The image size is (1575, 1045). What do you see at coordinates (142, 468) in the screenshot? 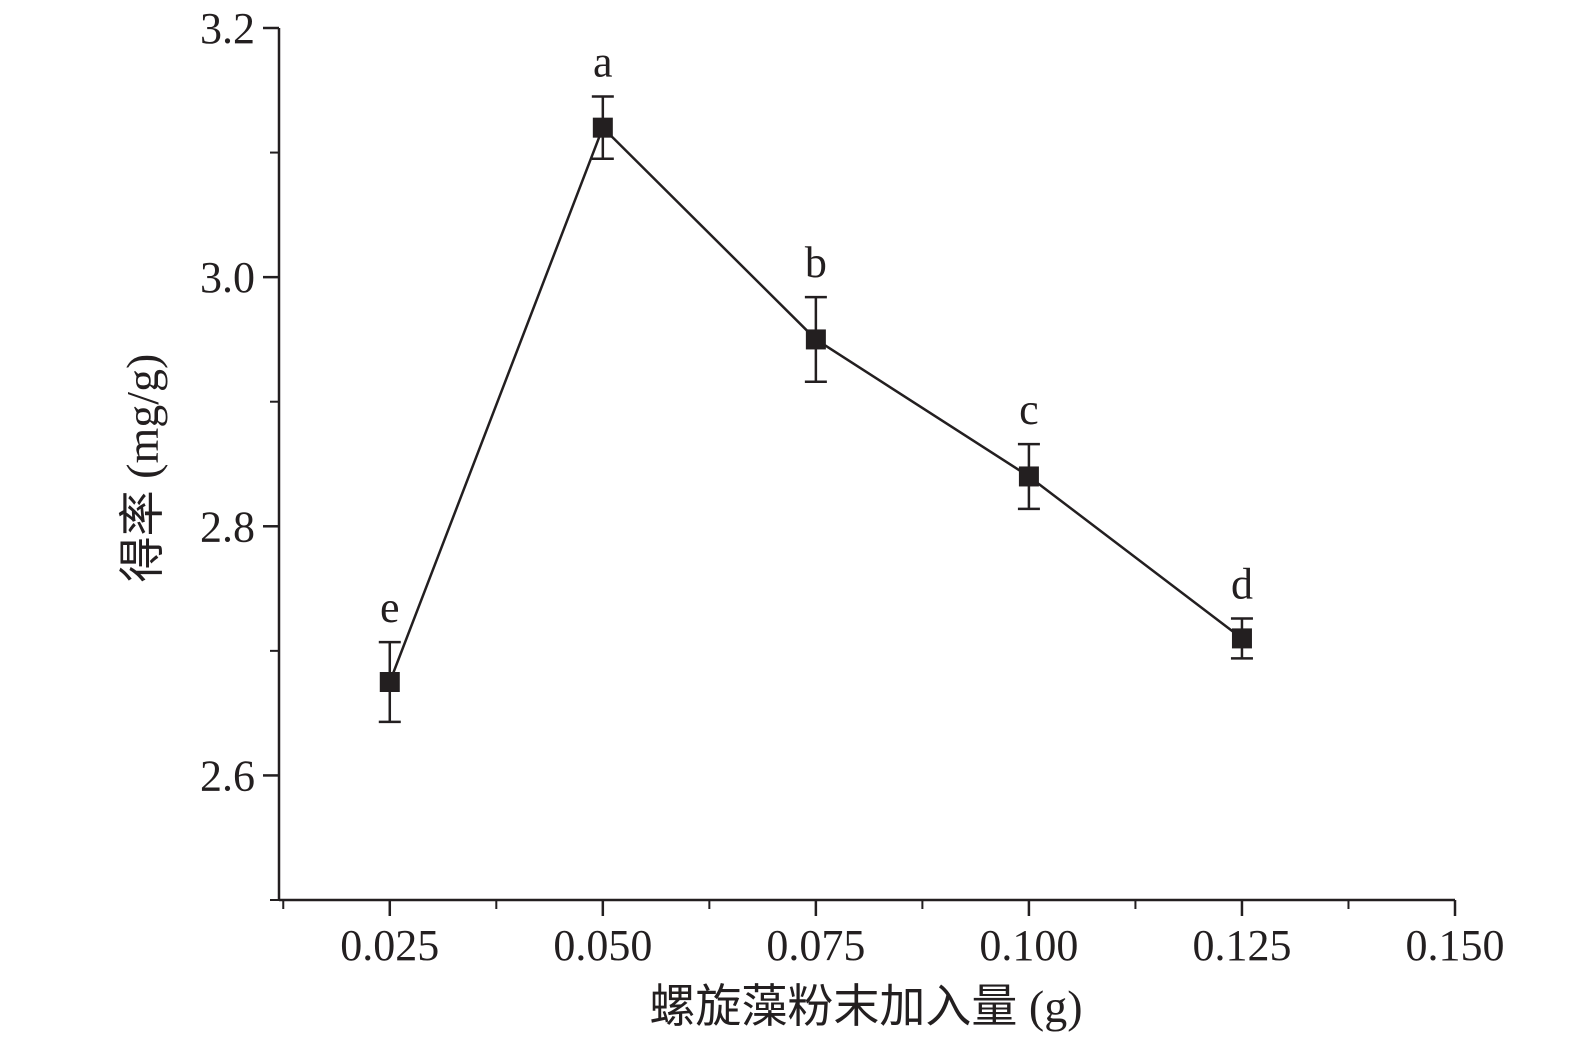
I see `y-axis-title: 得率 (mg/g)` at bounding box center [142, 468].